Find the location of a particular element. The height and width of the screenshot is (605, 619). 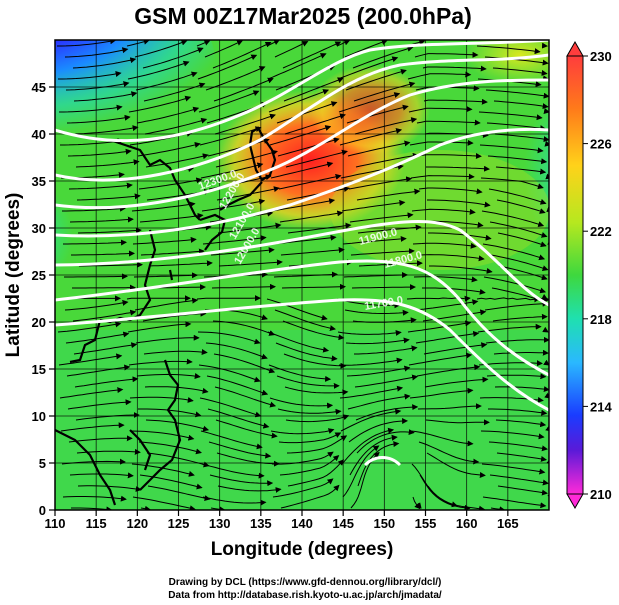

colorbar-bottom-arrow is located at coordinates (575, 501).